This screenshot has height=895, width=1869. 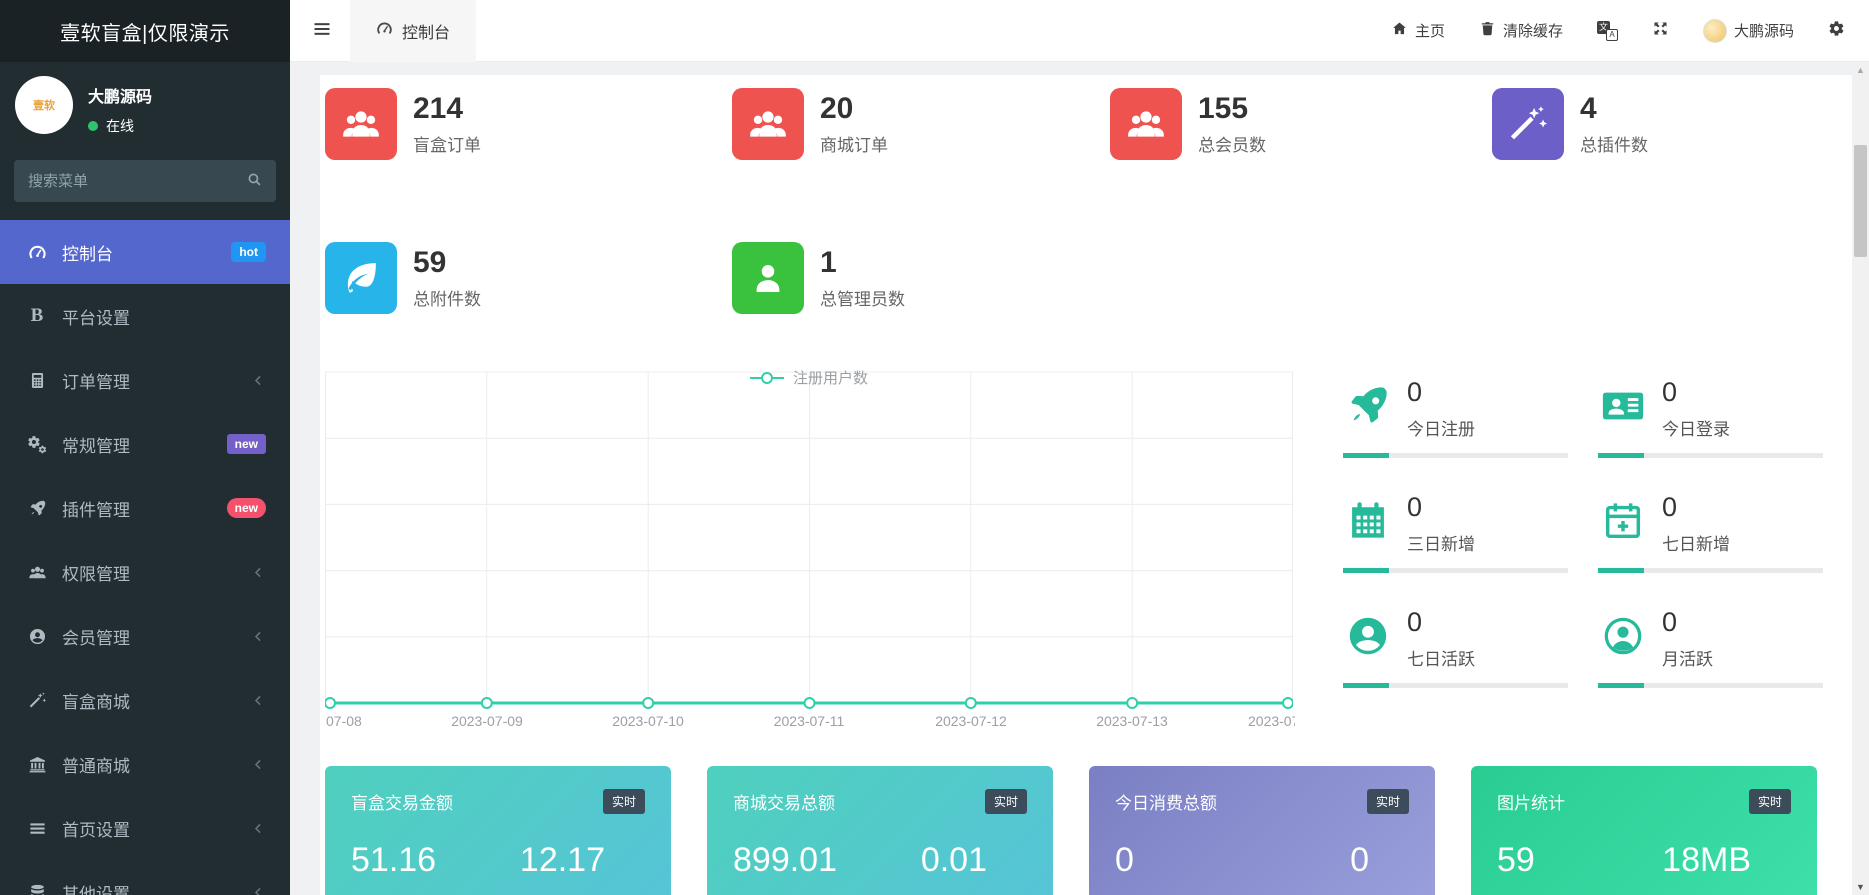 What do you see at coordinates (93, 126) in the screenshot?
I see `online-dot-icon` at bounding box center [93, 126].